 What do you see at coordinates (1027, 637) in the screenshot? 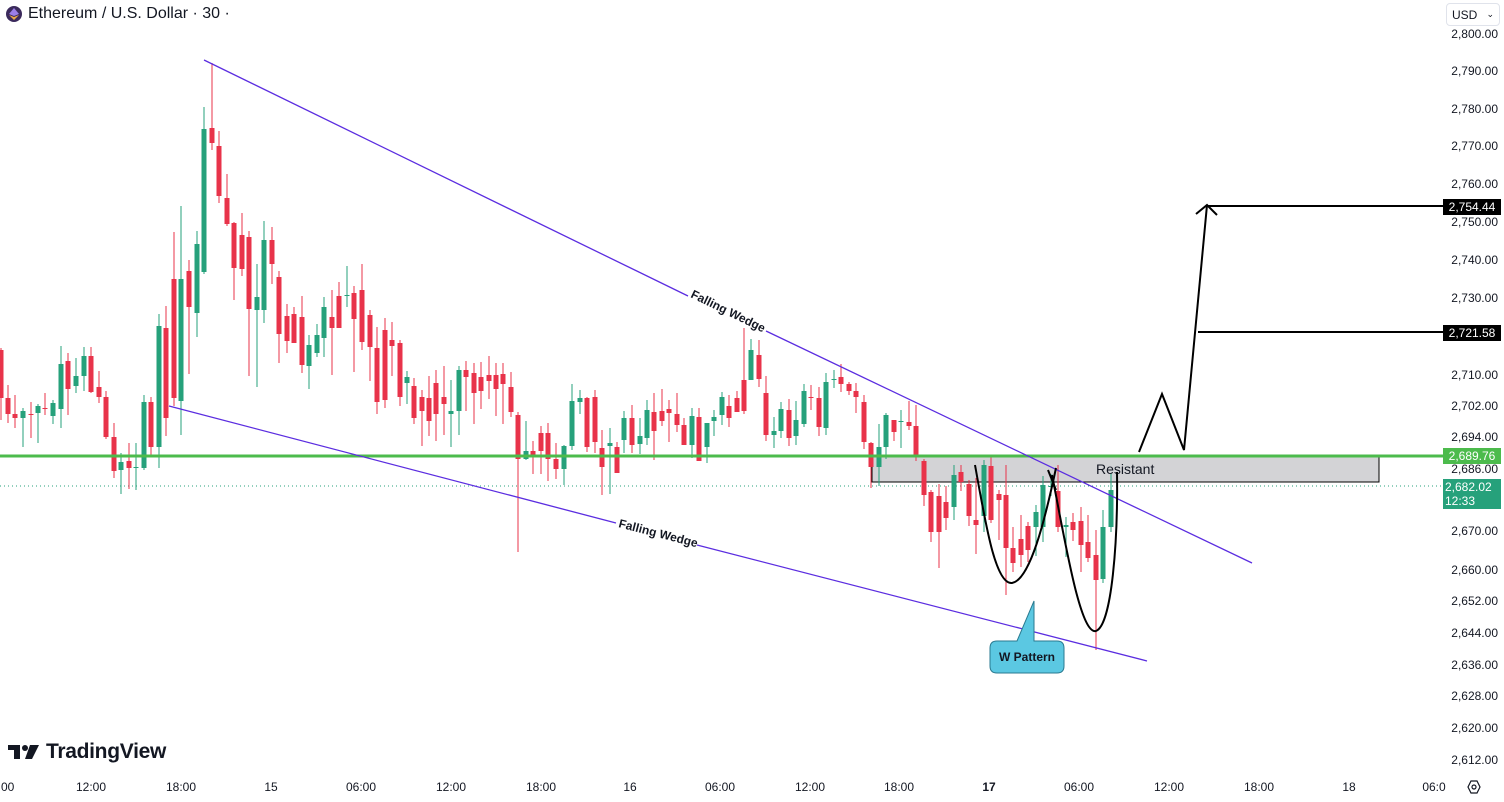
I see `w-pattern-callout` at bounding box center [1027, 637].